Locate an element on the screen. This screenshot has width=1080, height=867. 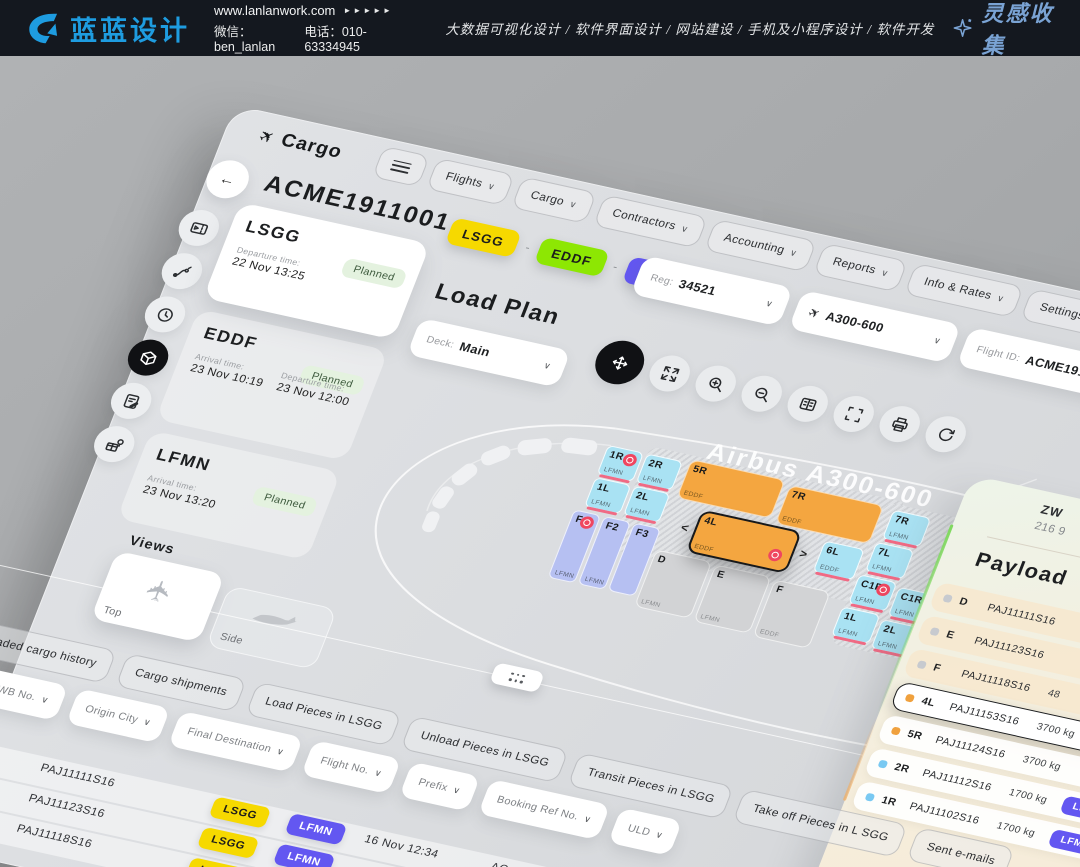
inspiration-collect: 灵感收集 is located at coordinates (1003, 30).